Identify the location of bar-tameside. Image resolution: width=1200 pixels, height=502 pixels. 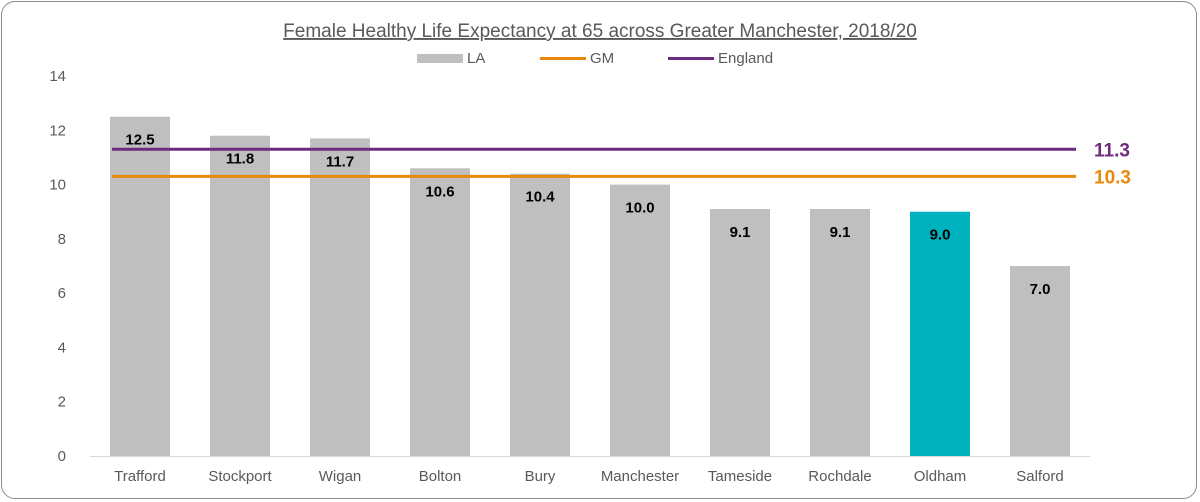
(740, 332).